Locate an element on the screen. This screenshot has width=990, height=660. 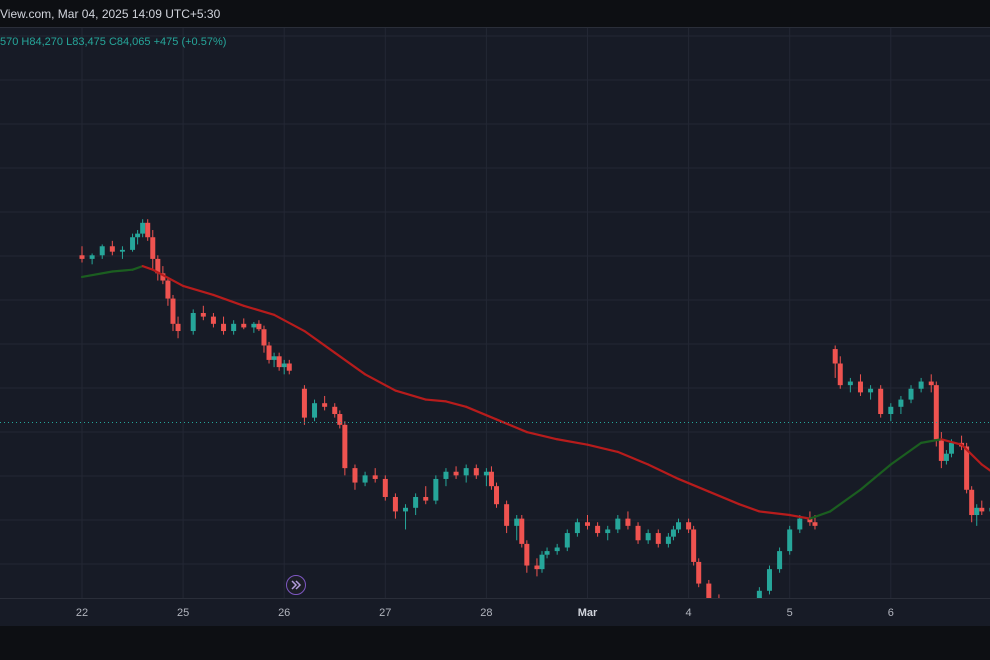
x-tick-label: 25 is located at coordinates (183, 613).